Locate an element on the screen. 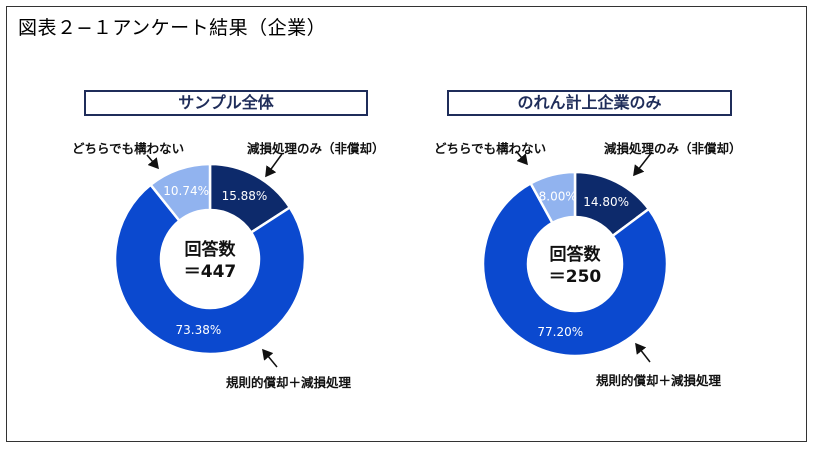 This screenshot has height=451, width=816. donut-1: 14.80% 77.20% 8.00% 回答数＝250 is located at coordinates (575, 264).